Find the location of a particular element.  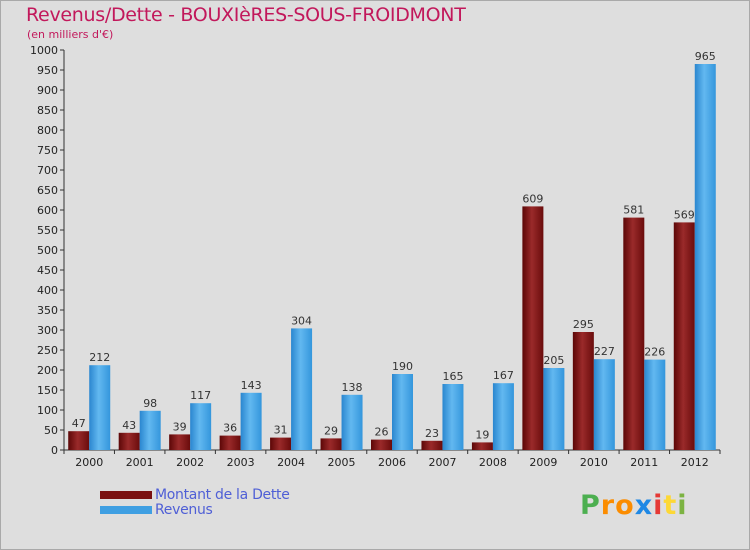

x-tick-label: 2004 is located at coordinates (291, 462).